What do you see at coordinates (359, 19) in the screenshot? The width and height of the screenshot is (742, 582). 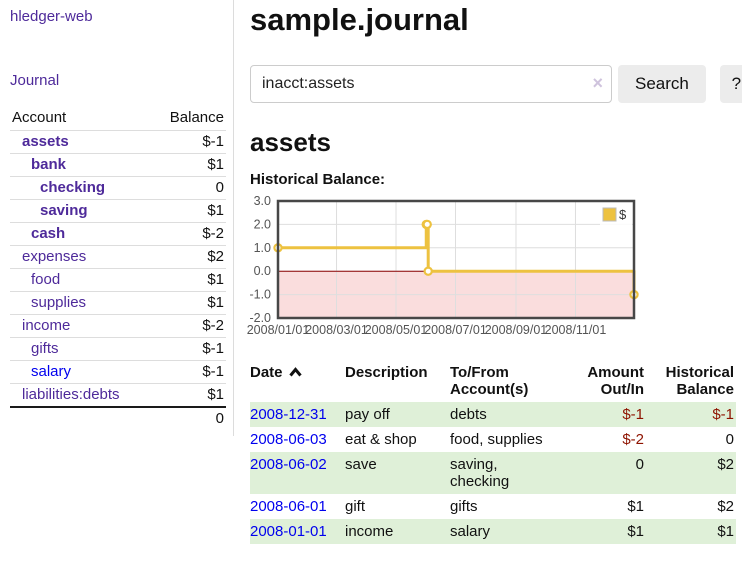 I see `page-title: sample.journal` at bounding box center [359, 19].